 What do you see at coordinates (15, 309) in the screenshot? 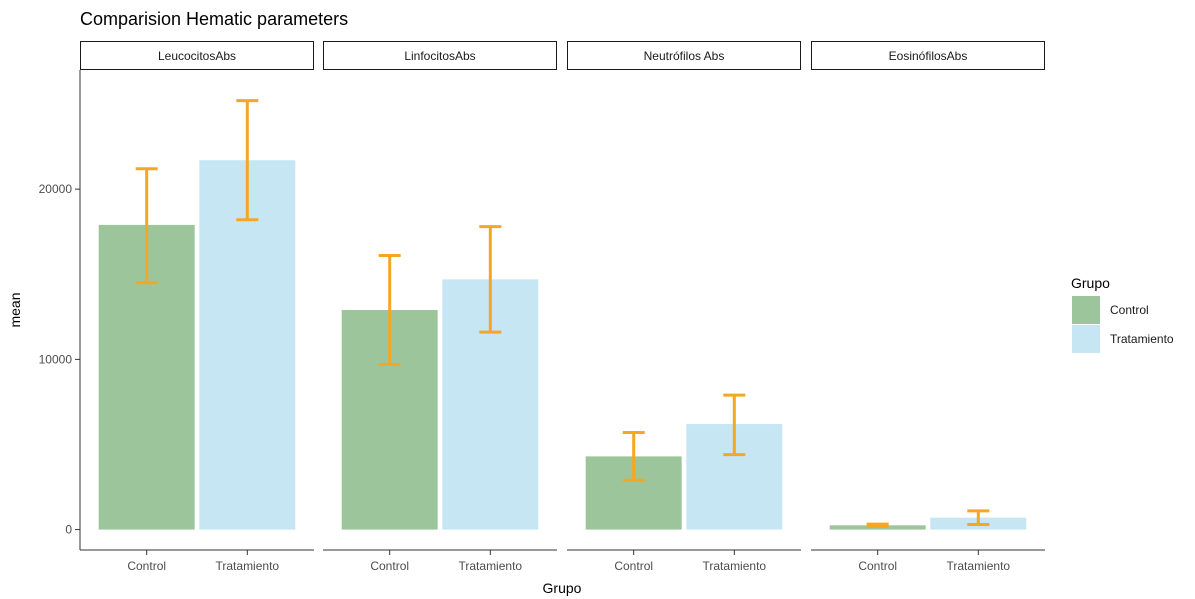
I see `y-axis-title: mean` at bounding box center [15, 309].